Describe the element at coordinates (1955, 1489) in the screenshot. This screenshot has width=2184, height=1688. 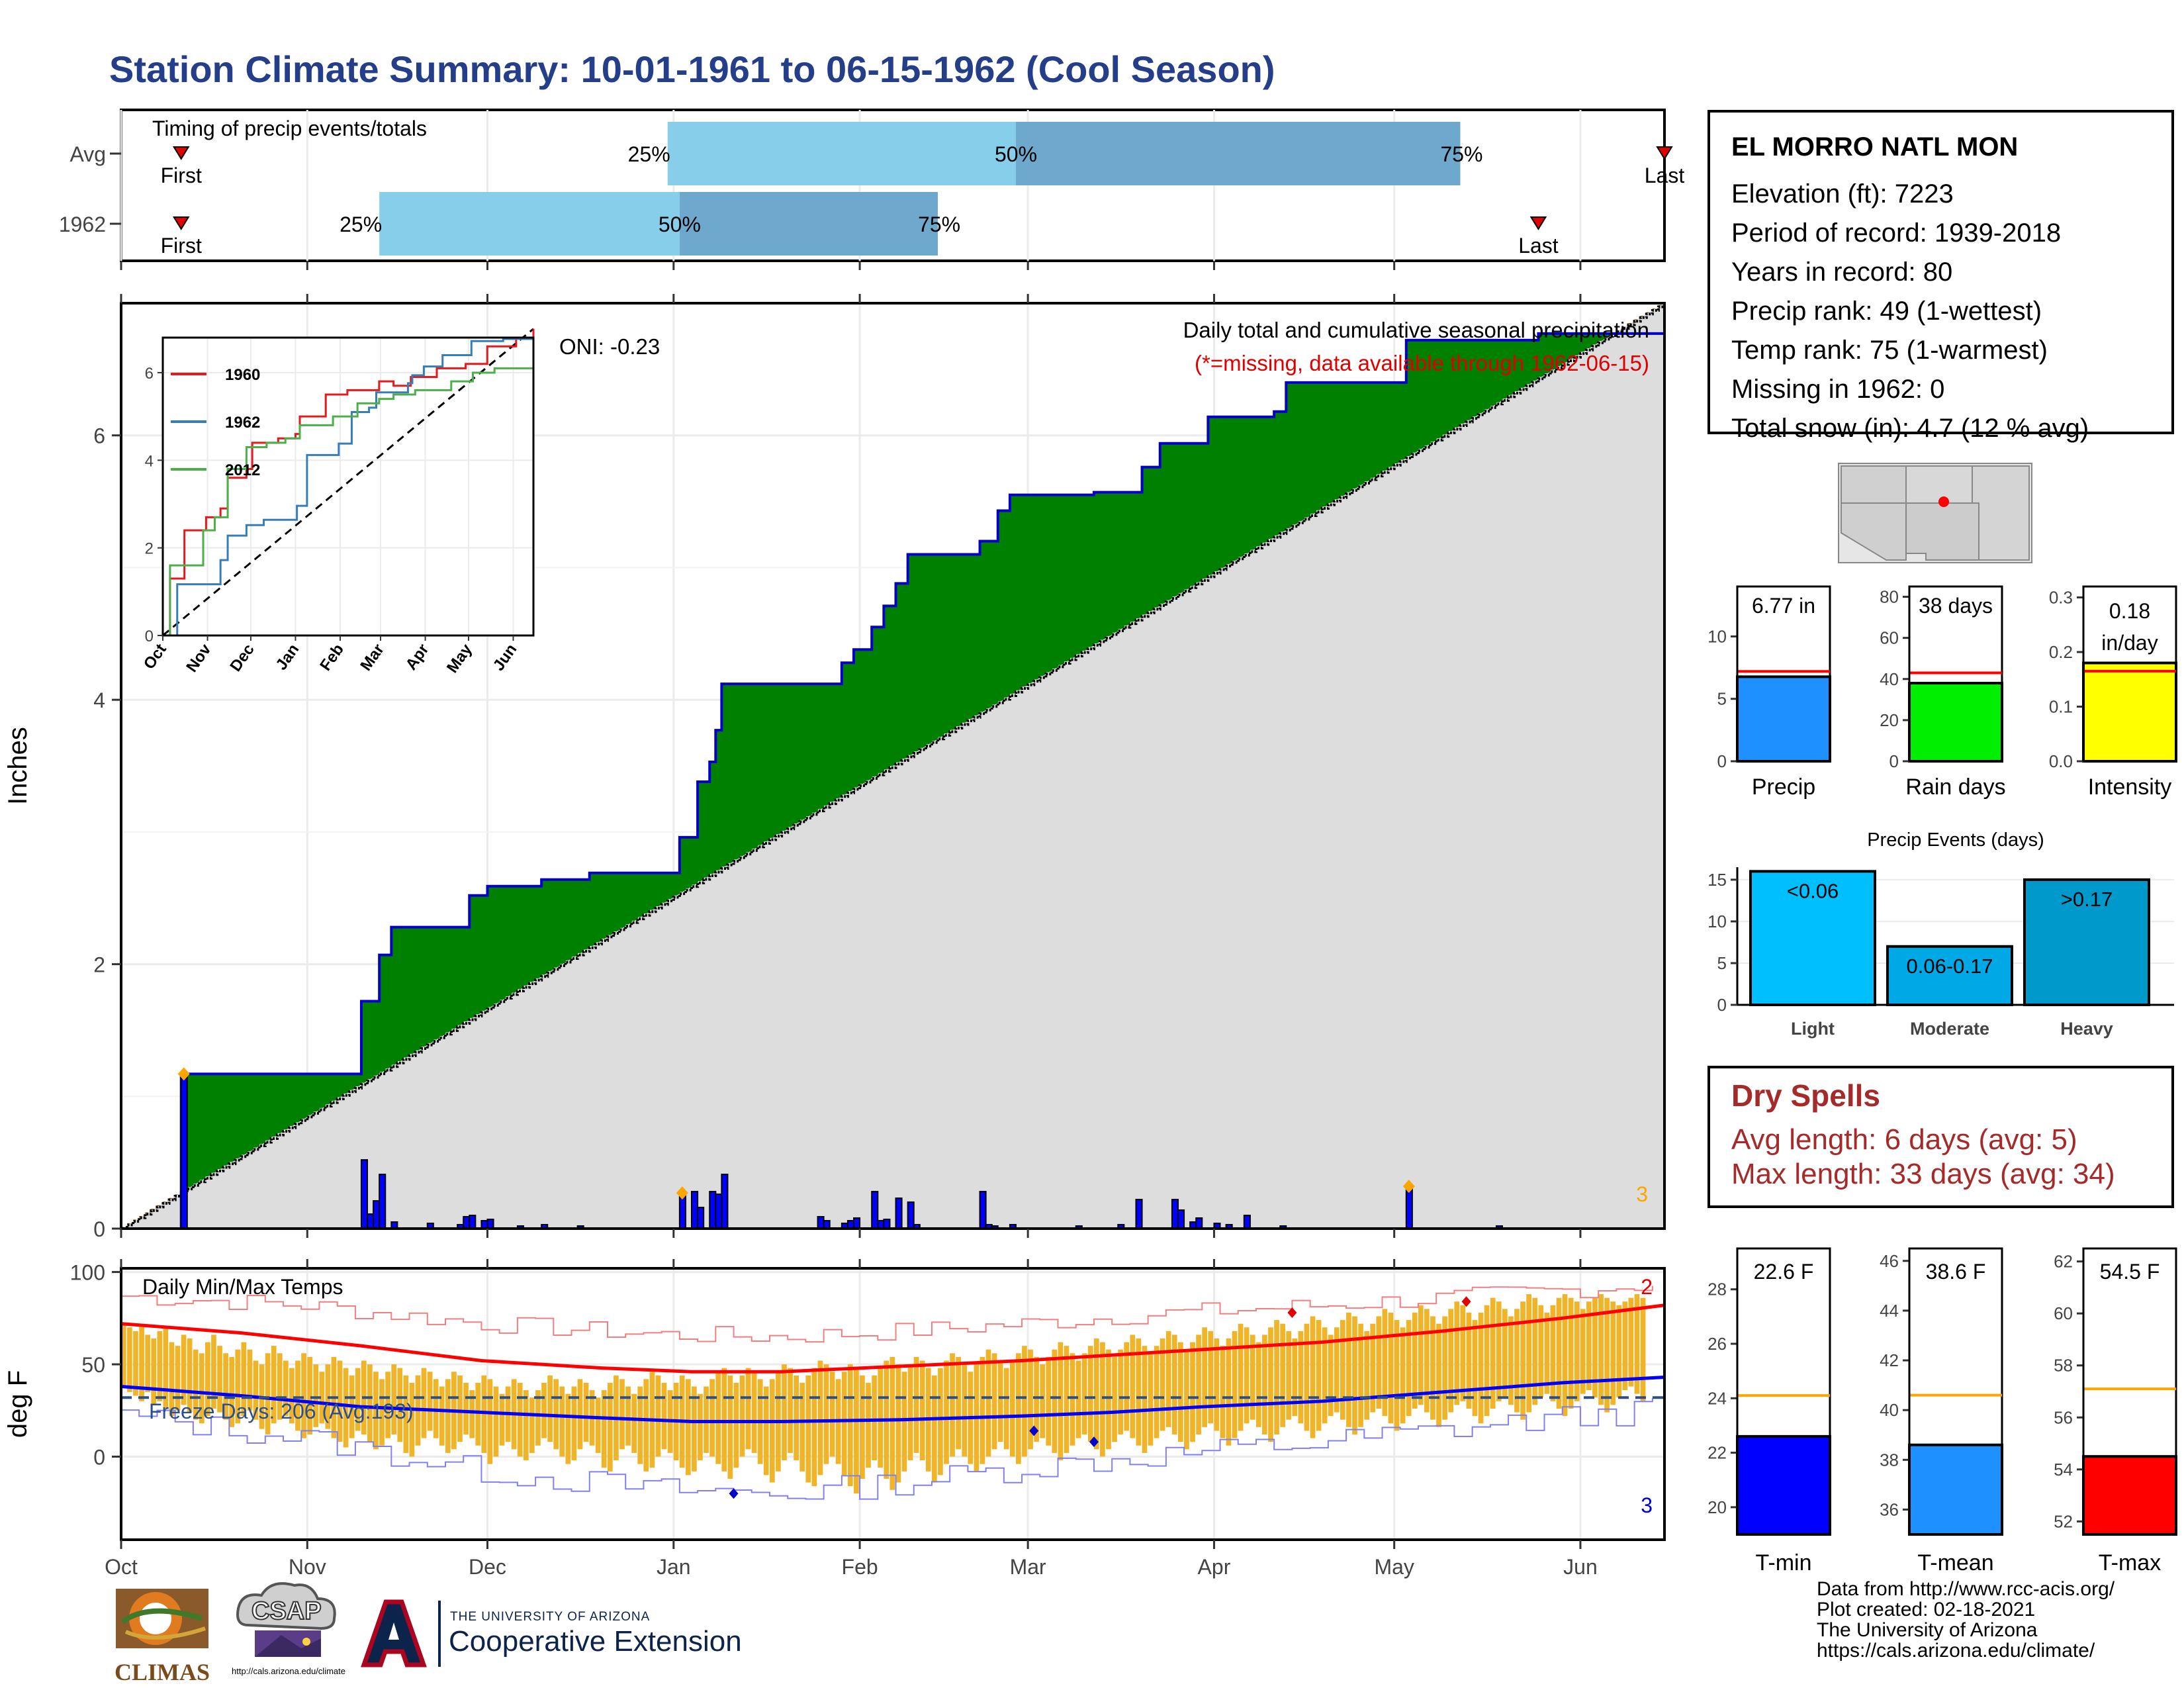
I see `temp-t-mean-bar` at that location.